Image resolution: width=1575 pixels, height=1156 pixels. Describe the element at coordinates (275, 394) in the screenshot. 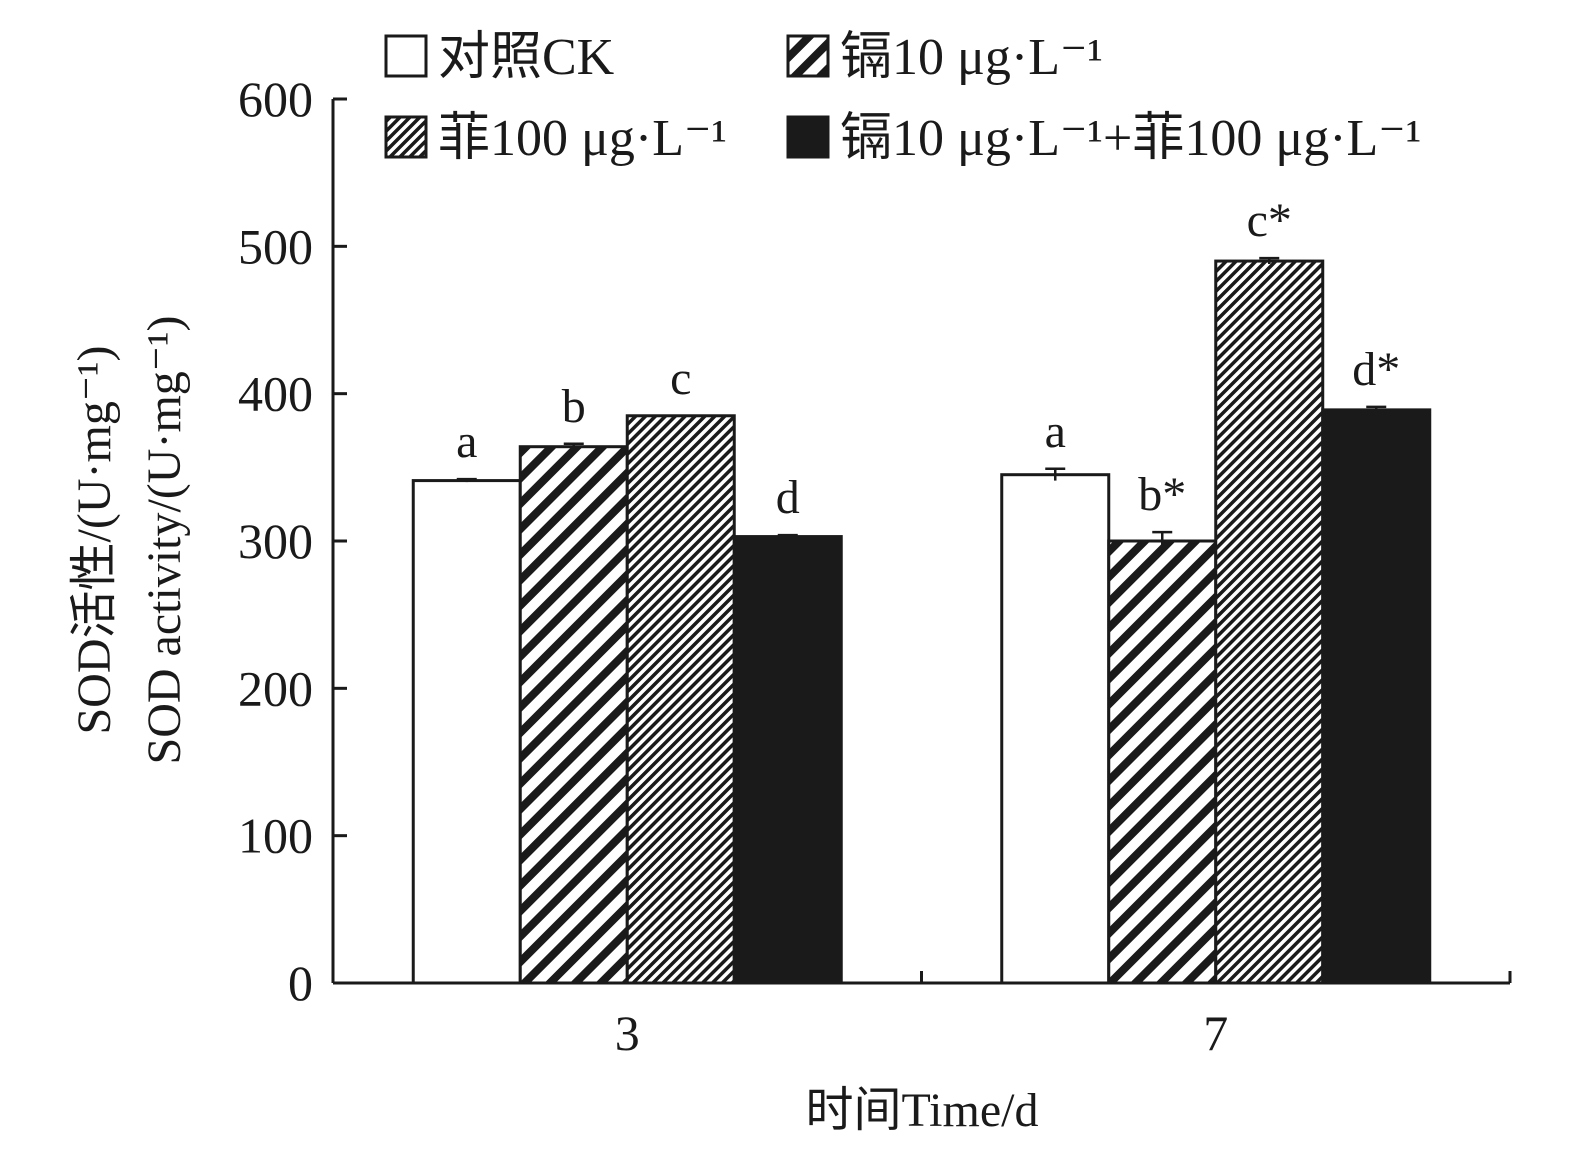

I see `y-tick-label: 400` at that location.